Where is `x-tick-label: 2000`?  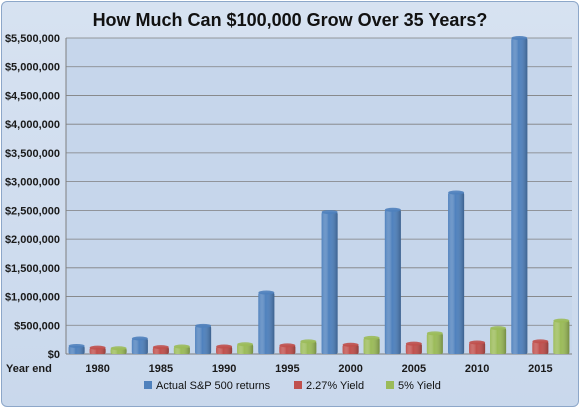 x-tick-label: 2000 is located at coordinates (350, 369).